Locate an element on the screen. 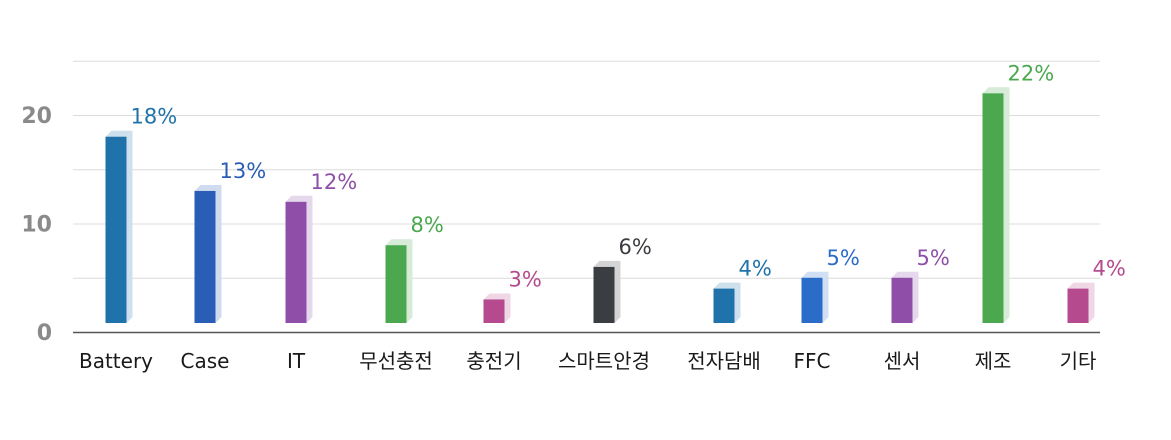 The height and width of the screenshot is (440, 1171). x-tick-label: 센서 is located at coordinates (902, 361).